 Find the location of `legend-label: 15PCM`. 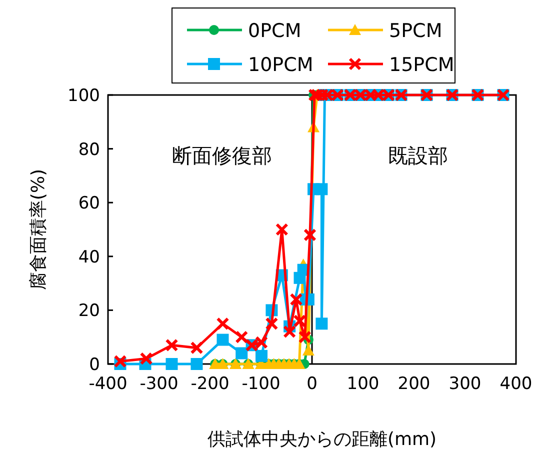

legend-label: 15PCM is located at coordinates (421, 65).